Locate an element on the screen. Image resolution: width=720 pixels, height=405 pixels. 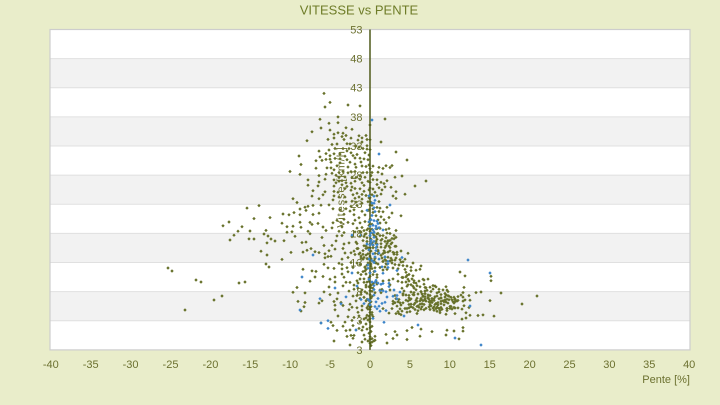
svg-text: 18 is located at coordinates (356, 234).